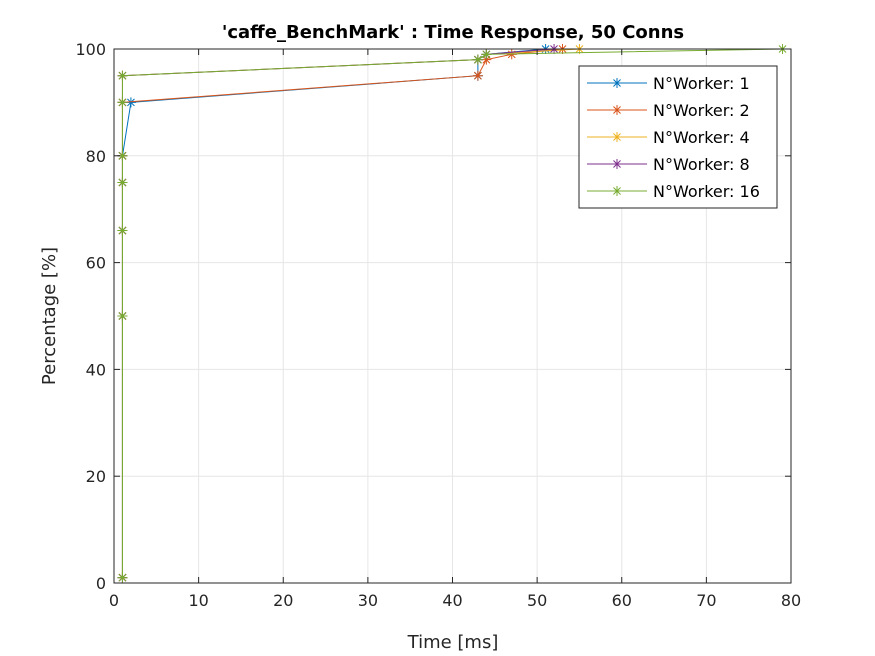 The height and width of the screenshot is (656, 875). I want to click on y-tick-label: 60, so click(96, 263).